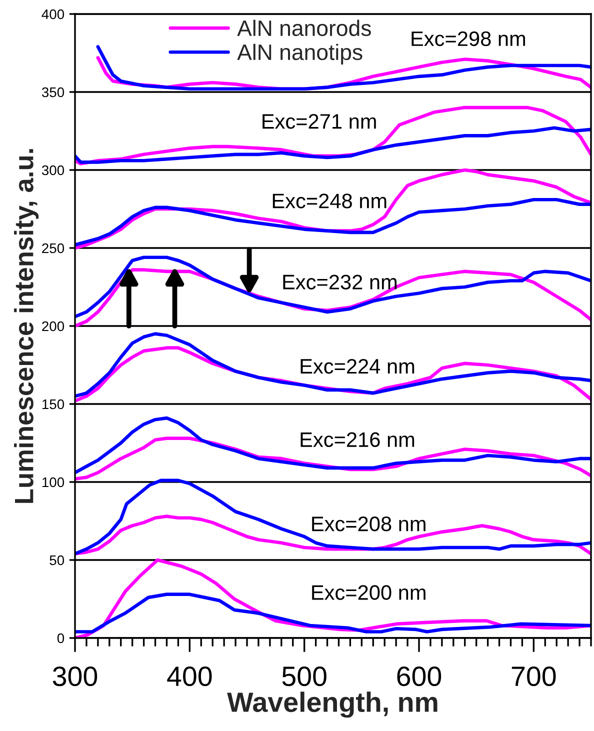 The width and height of the screenshot is (594, 731). What do you see at coordinates (53, 482) in the screenshot?
I see `y-tick-label: 100` at bounding box center [53, 482].